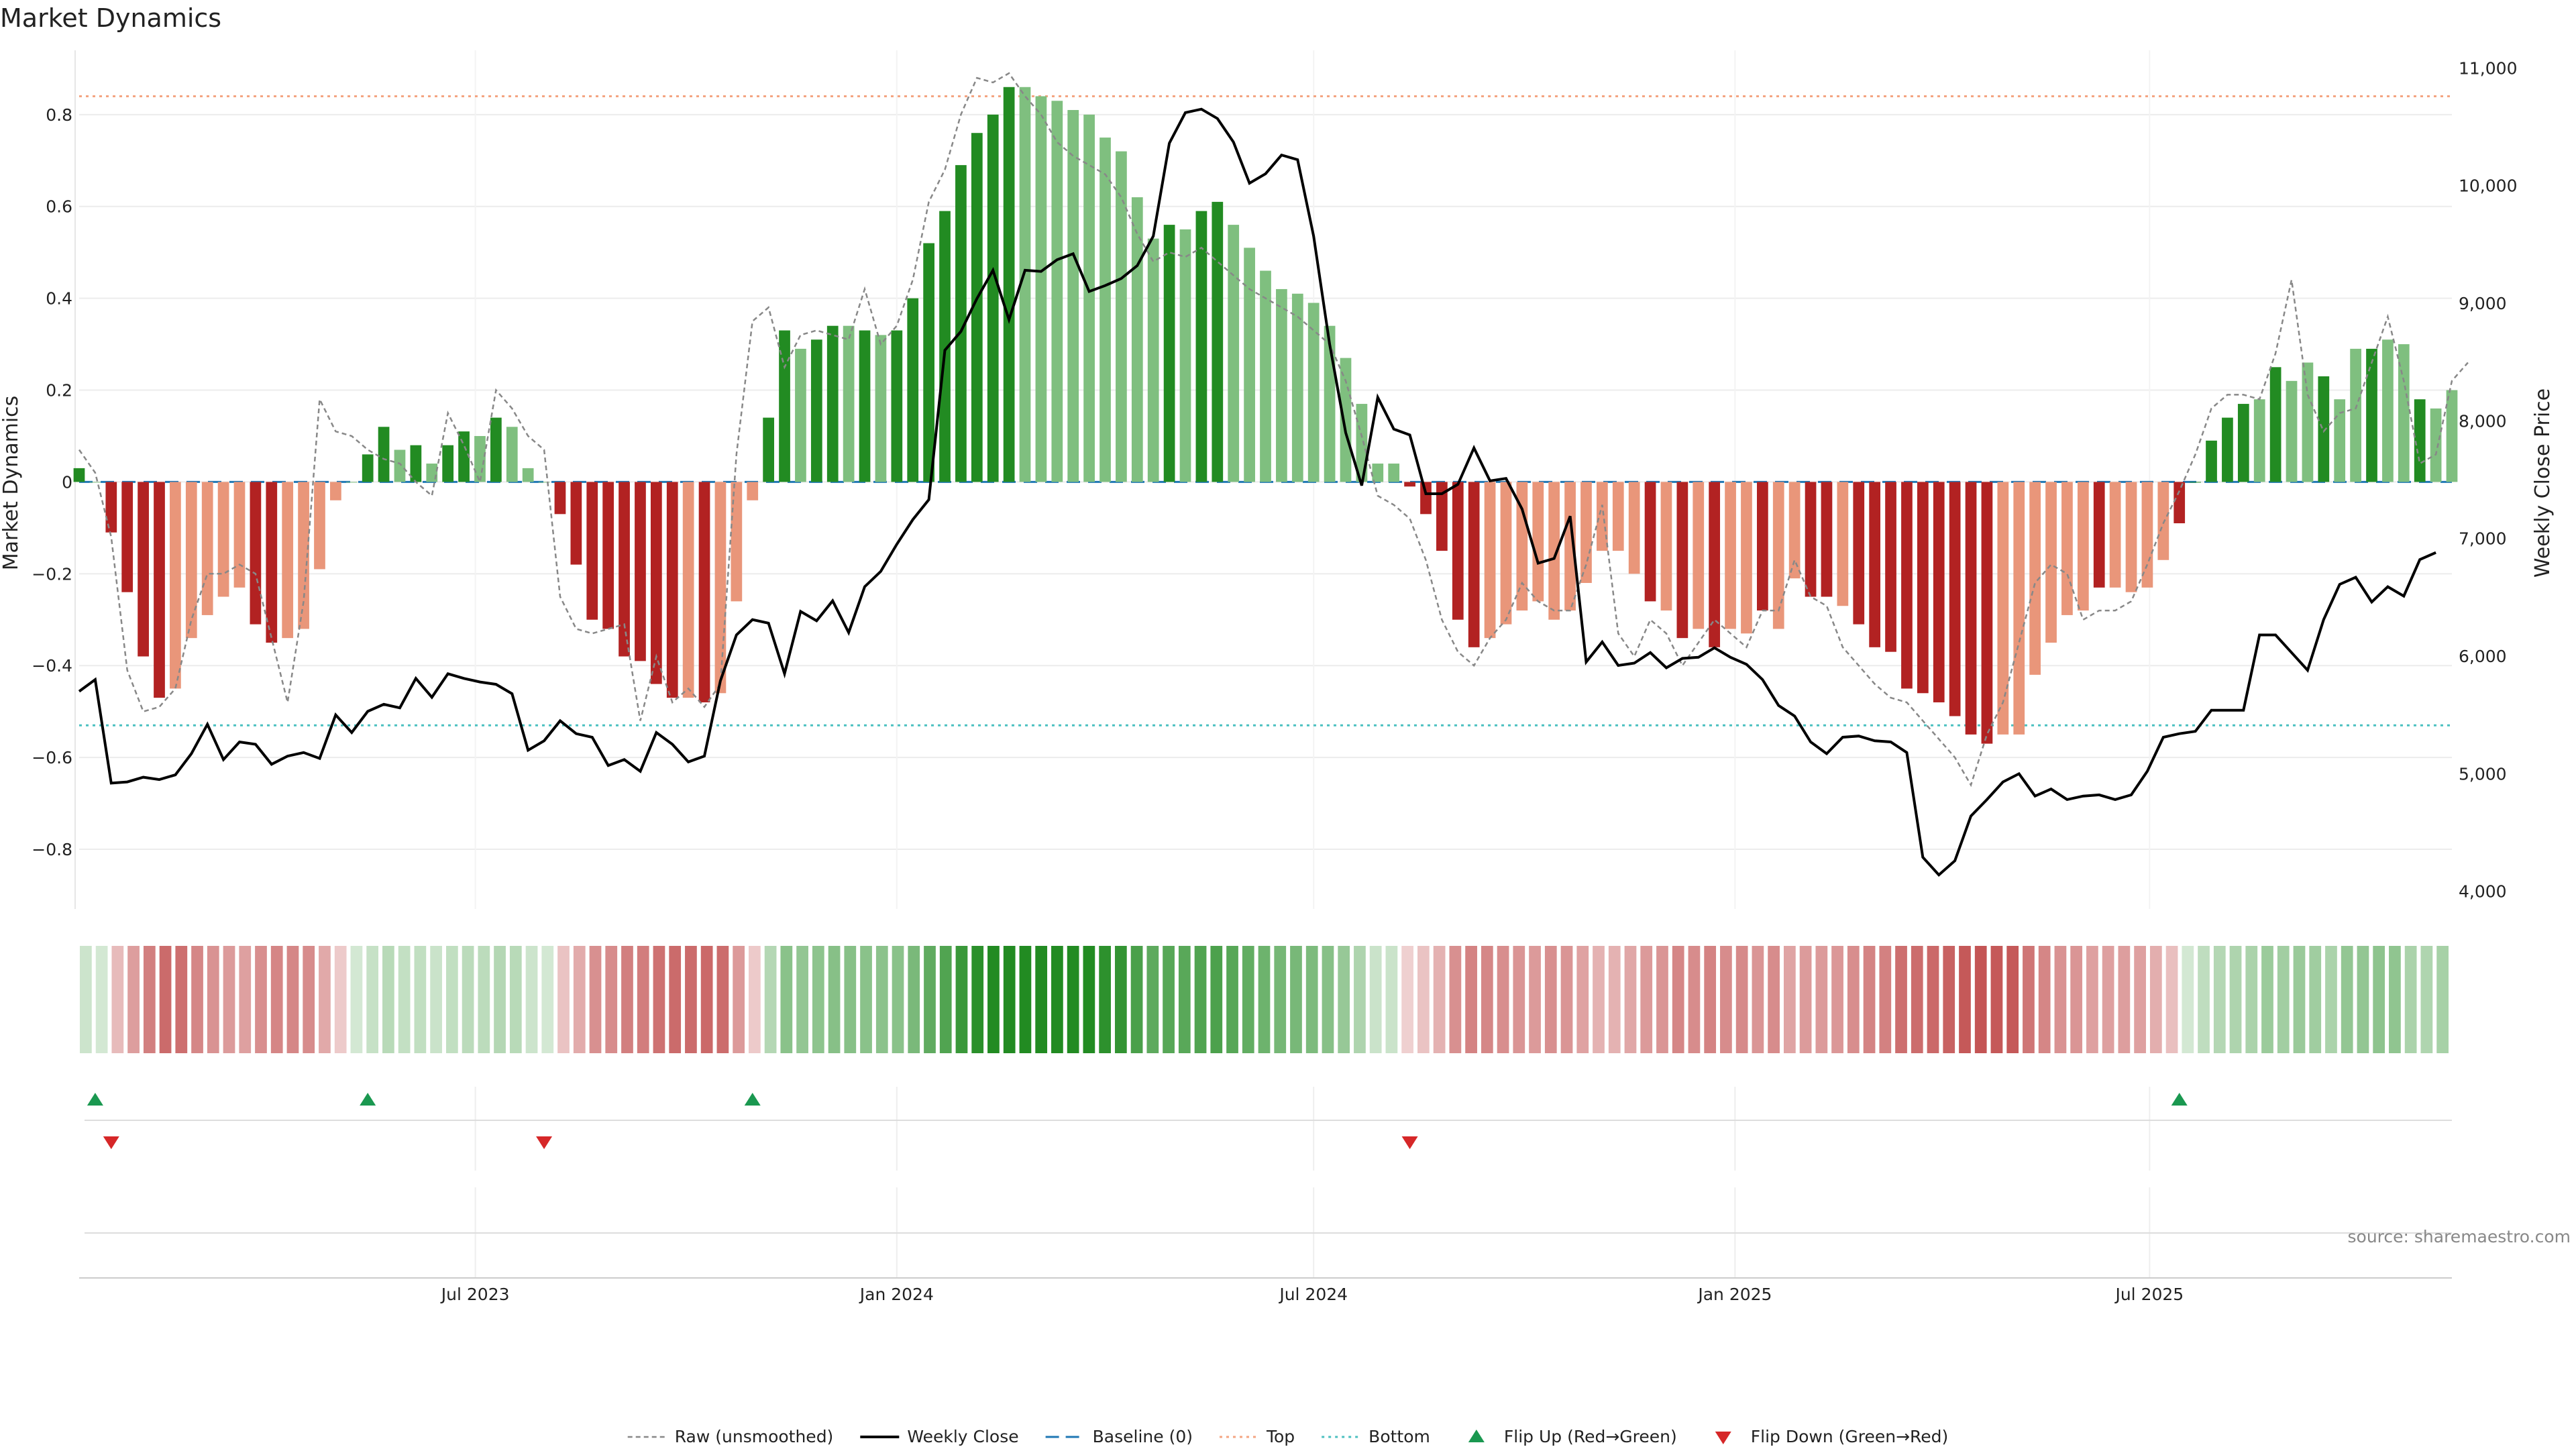 The width and height of the screenshot is (2576, 1449). I want to click on bottom-panel: Jul 2023 Jan 2024 Jul 2024 Jan 2025 Jul 2025, so click(1265, 1245).